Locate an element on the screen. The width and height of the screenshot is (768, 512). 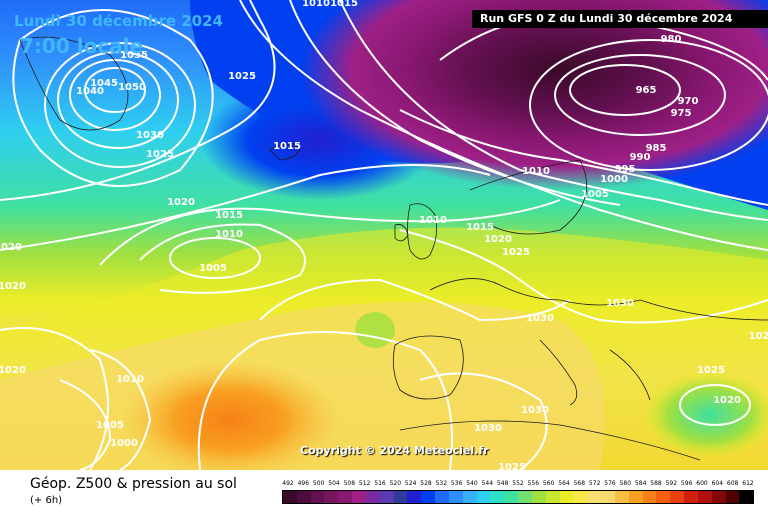
legend-value: 508 is located at coordinates (349, 483).